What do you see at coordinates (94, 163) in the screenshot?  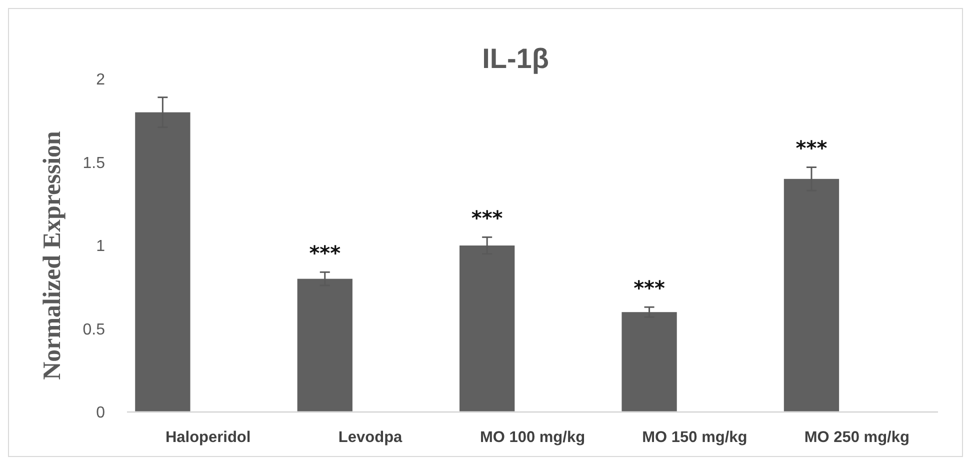 I see `y-tick-label: 1.5` at bounding box center [94, 163].